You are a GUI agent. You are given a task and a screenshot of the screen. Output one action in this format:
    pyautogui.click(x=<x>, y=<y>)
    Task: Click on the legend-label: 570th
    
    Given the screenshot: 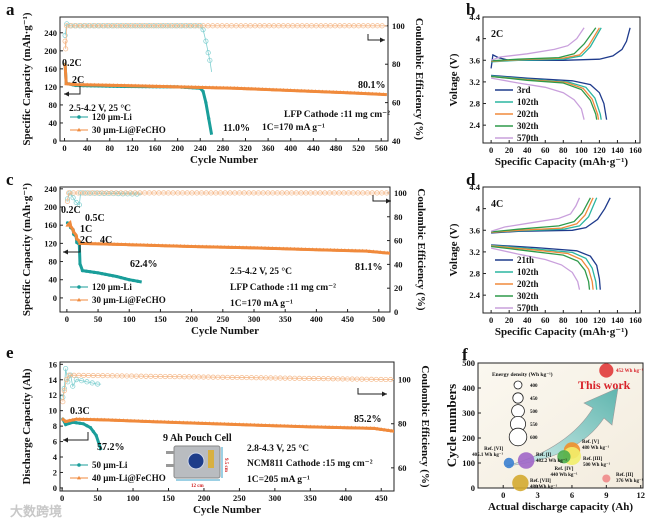 What is the action you would take?
    pyautogui.click(x=528, y=308)
    